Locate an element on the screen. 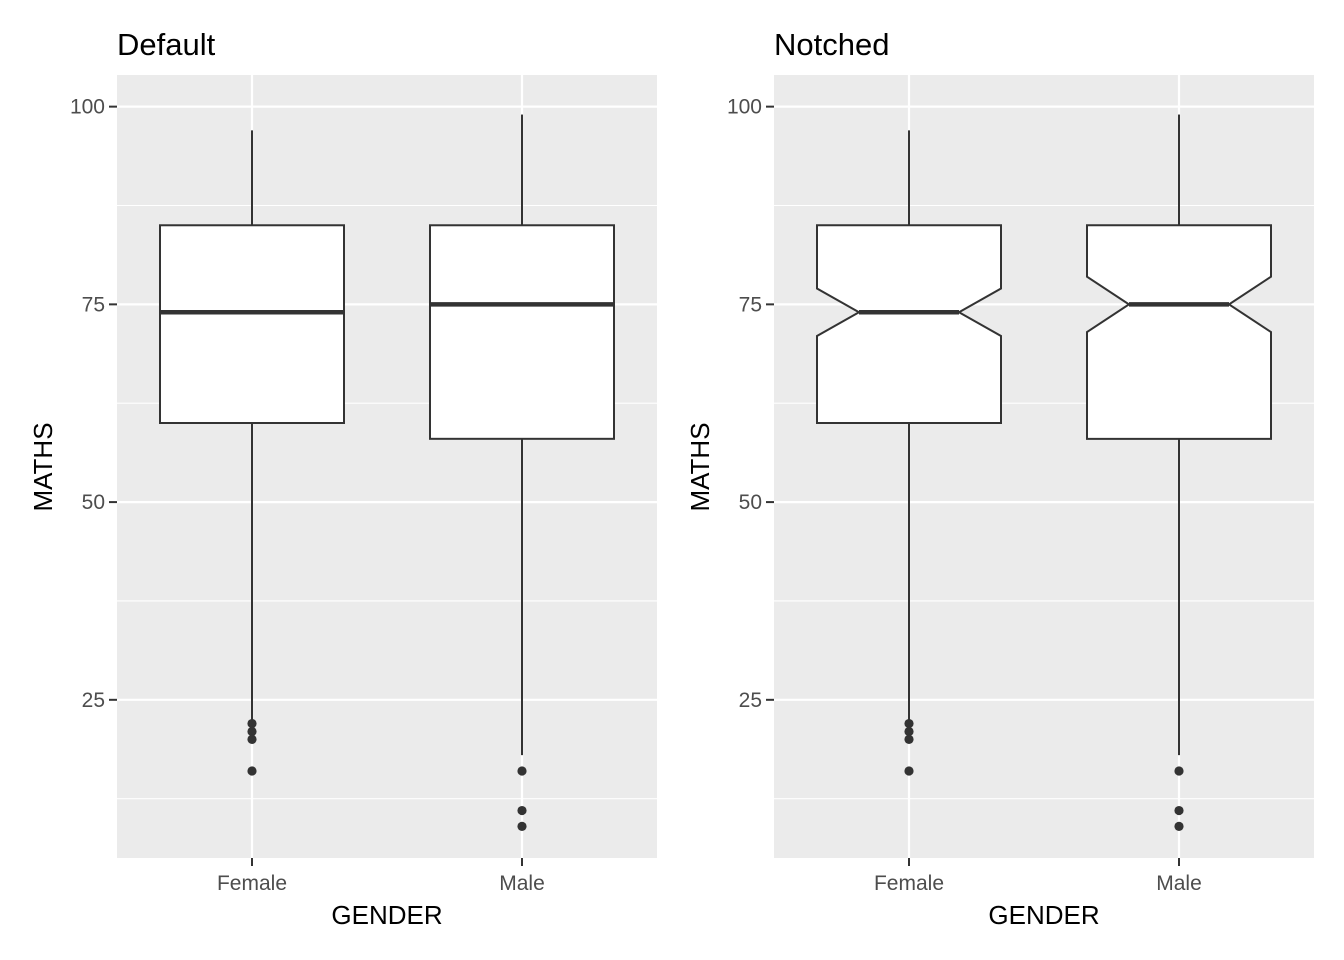 Image resolution: width=1344 pixels, height=960 pixels. y-axis-title-default: MATHS is located at coordinates (43, 466).